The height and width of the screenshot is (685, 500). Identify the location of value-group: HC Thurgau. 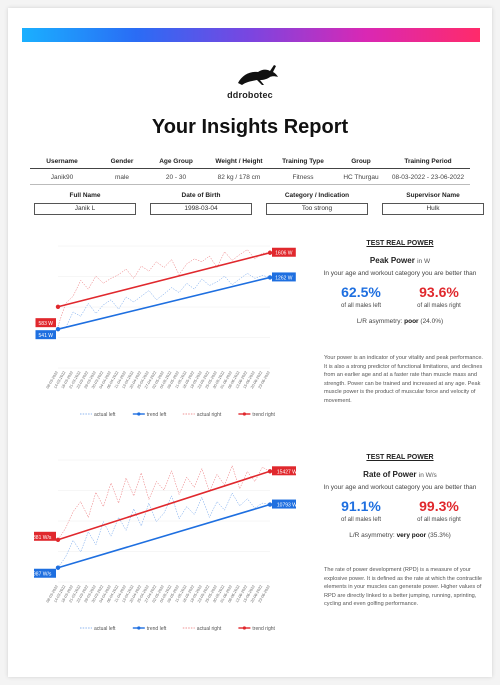
(361, 177).